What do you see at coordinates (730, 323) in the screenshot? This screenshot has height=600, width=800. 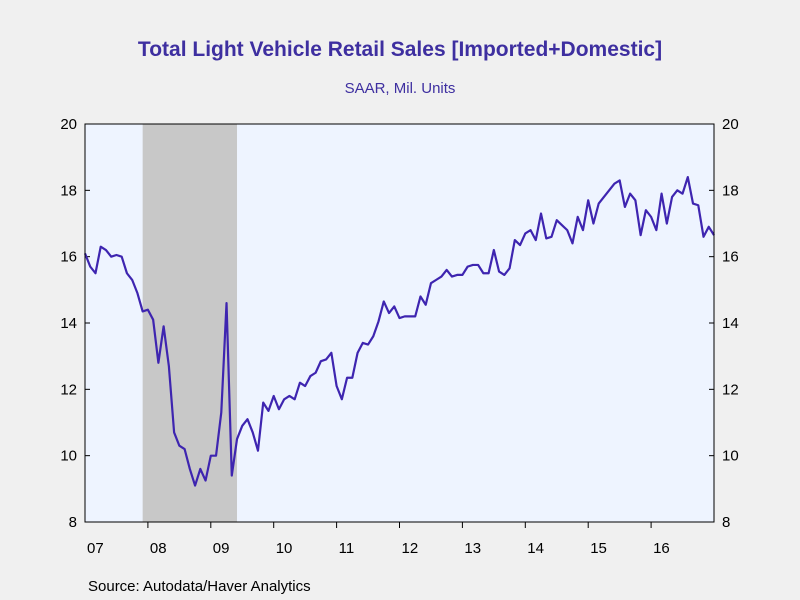 I see `y-tick-label-right: 14` at bounding box center [730, 323].